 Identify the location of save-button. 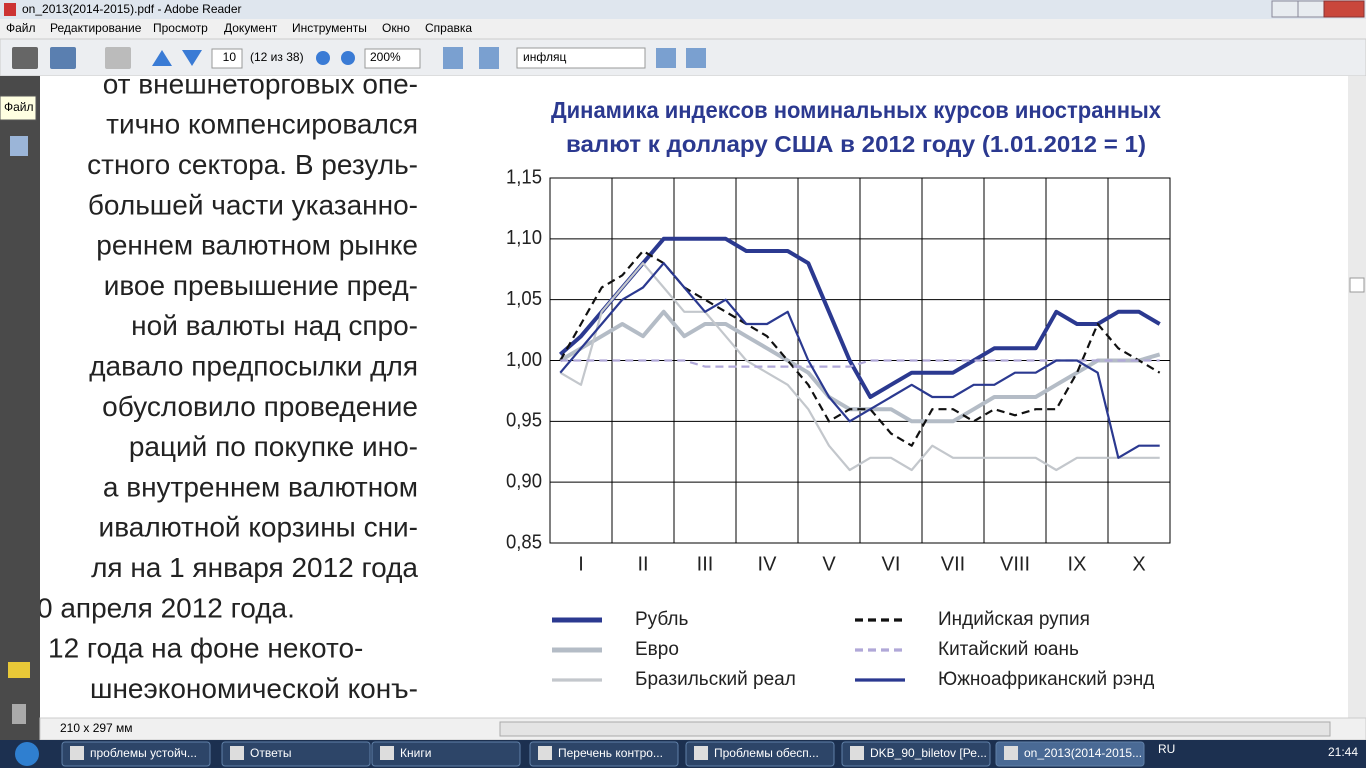
(63, 58).